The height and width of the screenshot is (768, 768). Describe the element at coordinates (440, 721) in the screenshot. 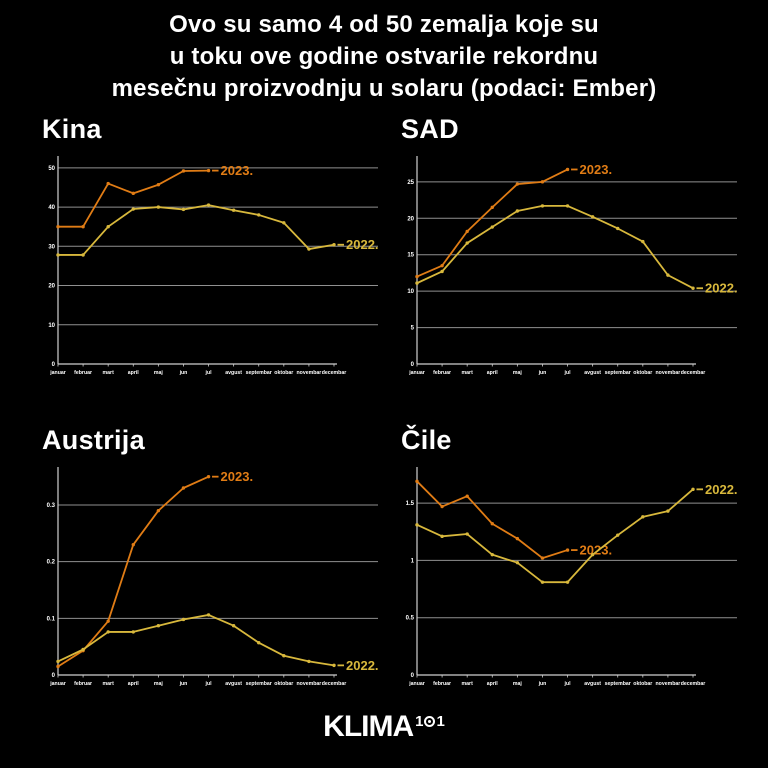

I see `brand-digit-2: 1` at that location.